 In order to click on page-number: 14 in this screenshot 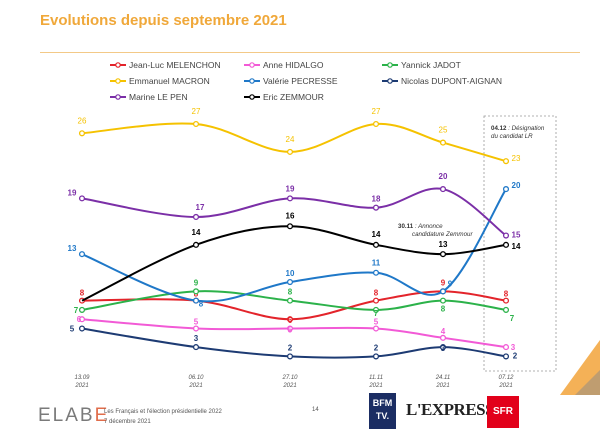, I will do `click(315, 410)`.